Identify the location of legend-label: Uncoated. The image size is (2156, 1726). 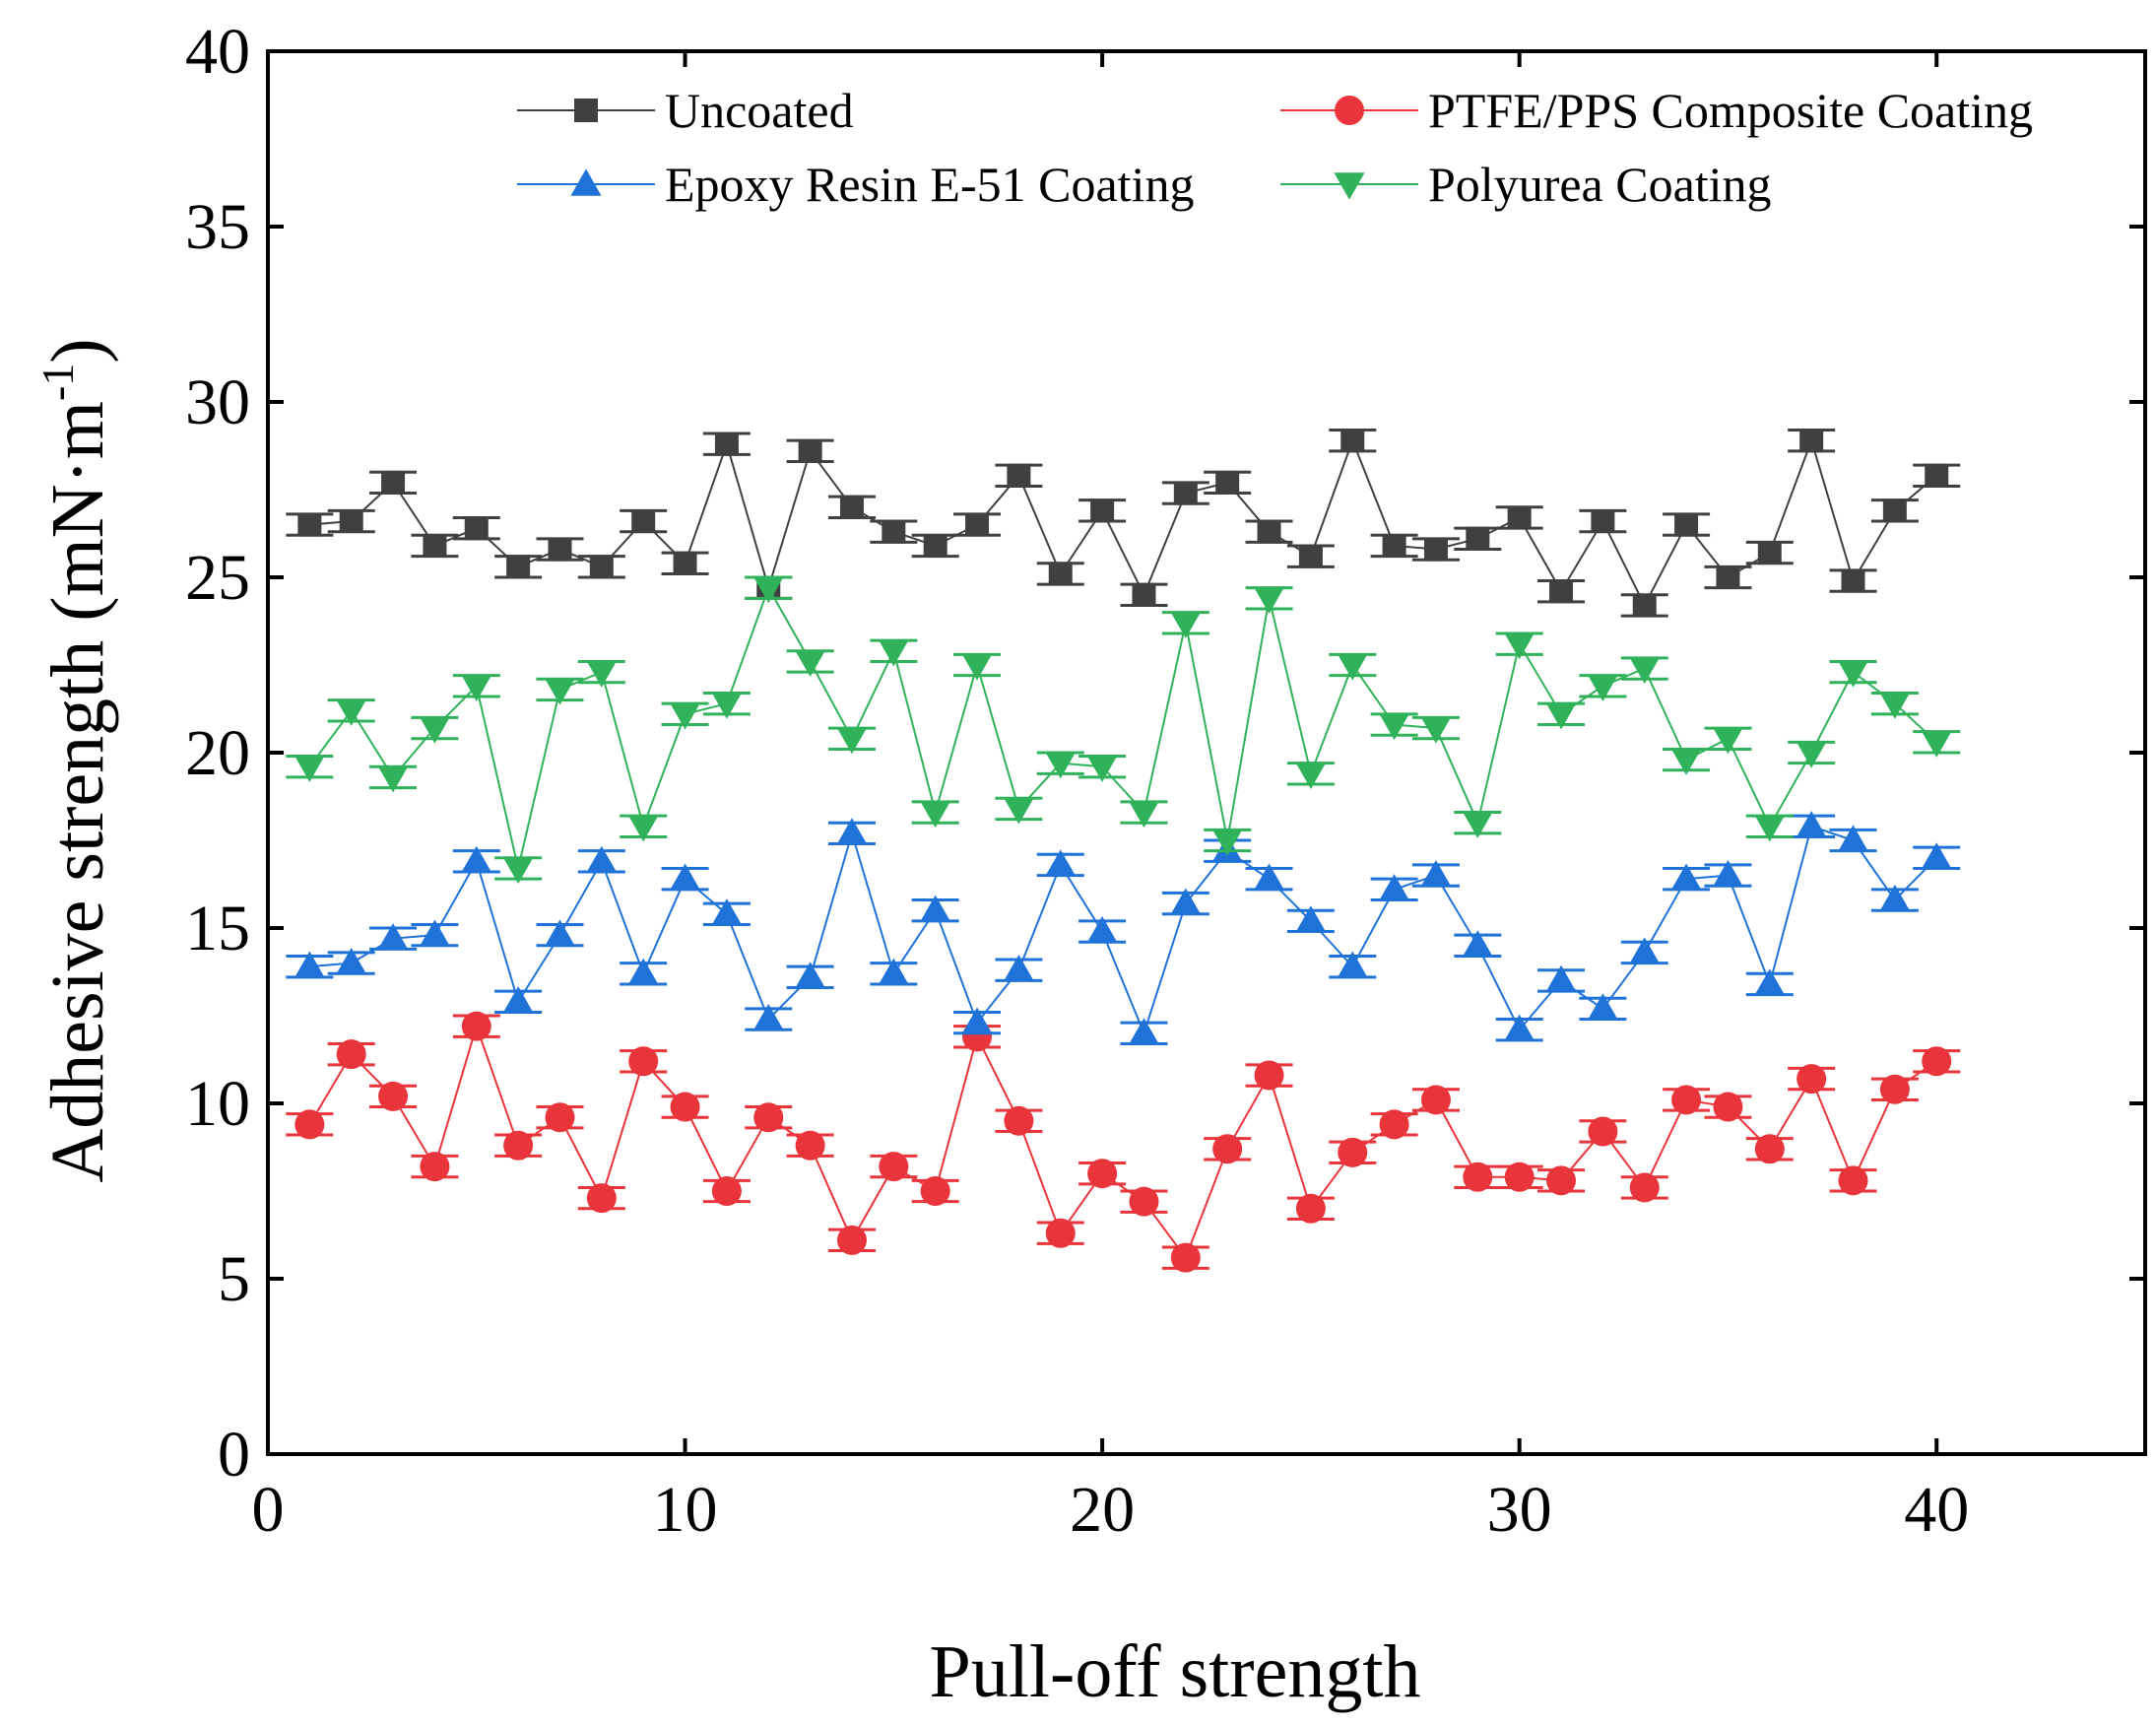
(759, 111).